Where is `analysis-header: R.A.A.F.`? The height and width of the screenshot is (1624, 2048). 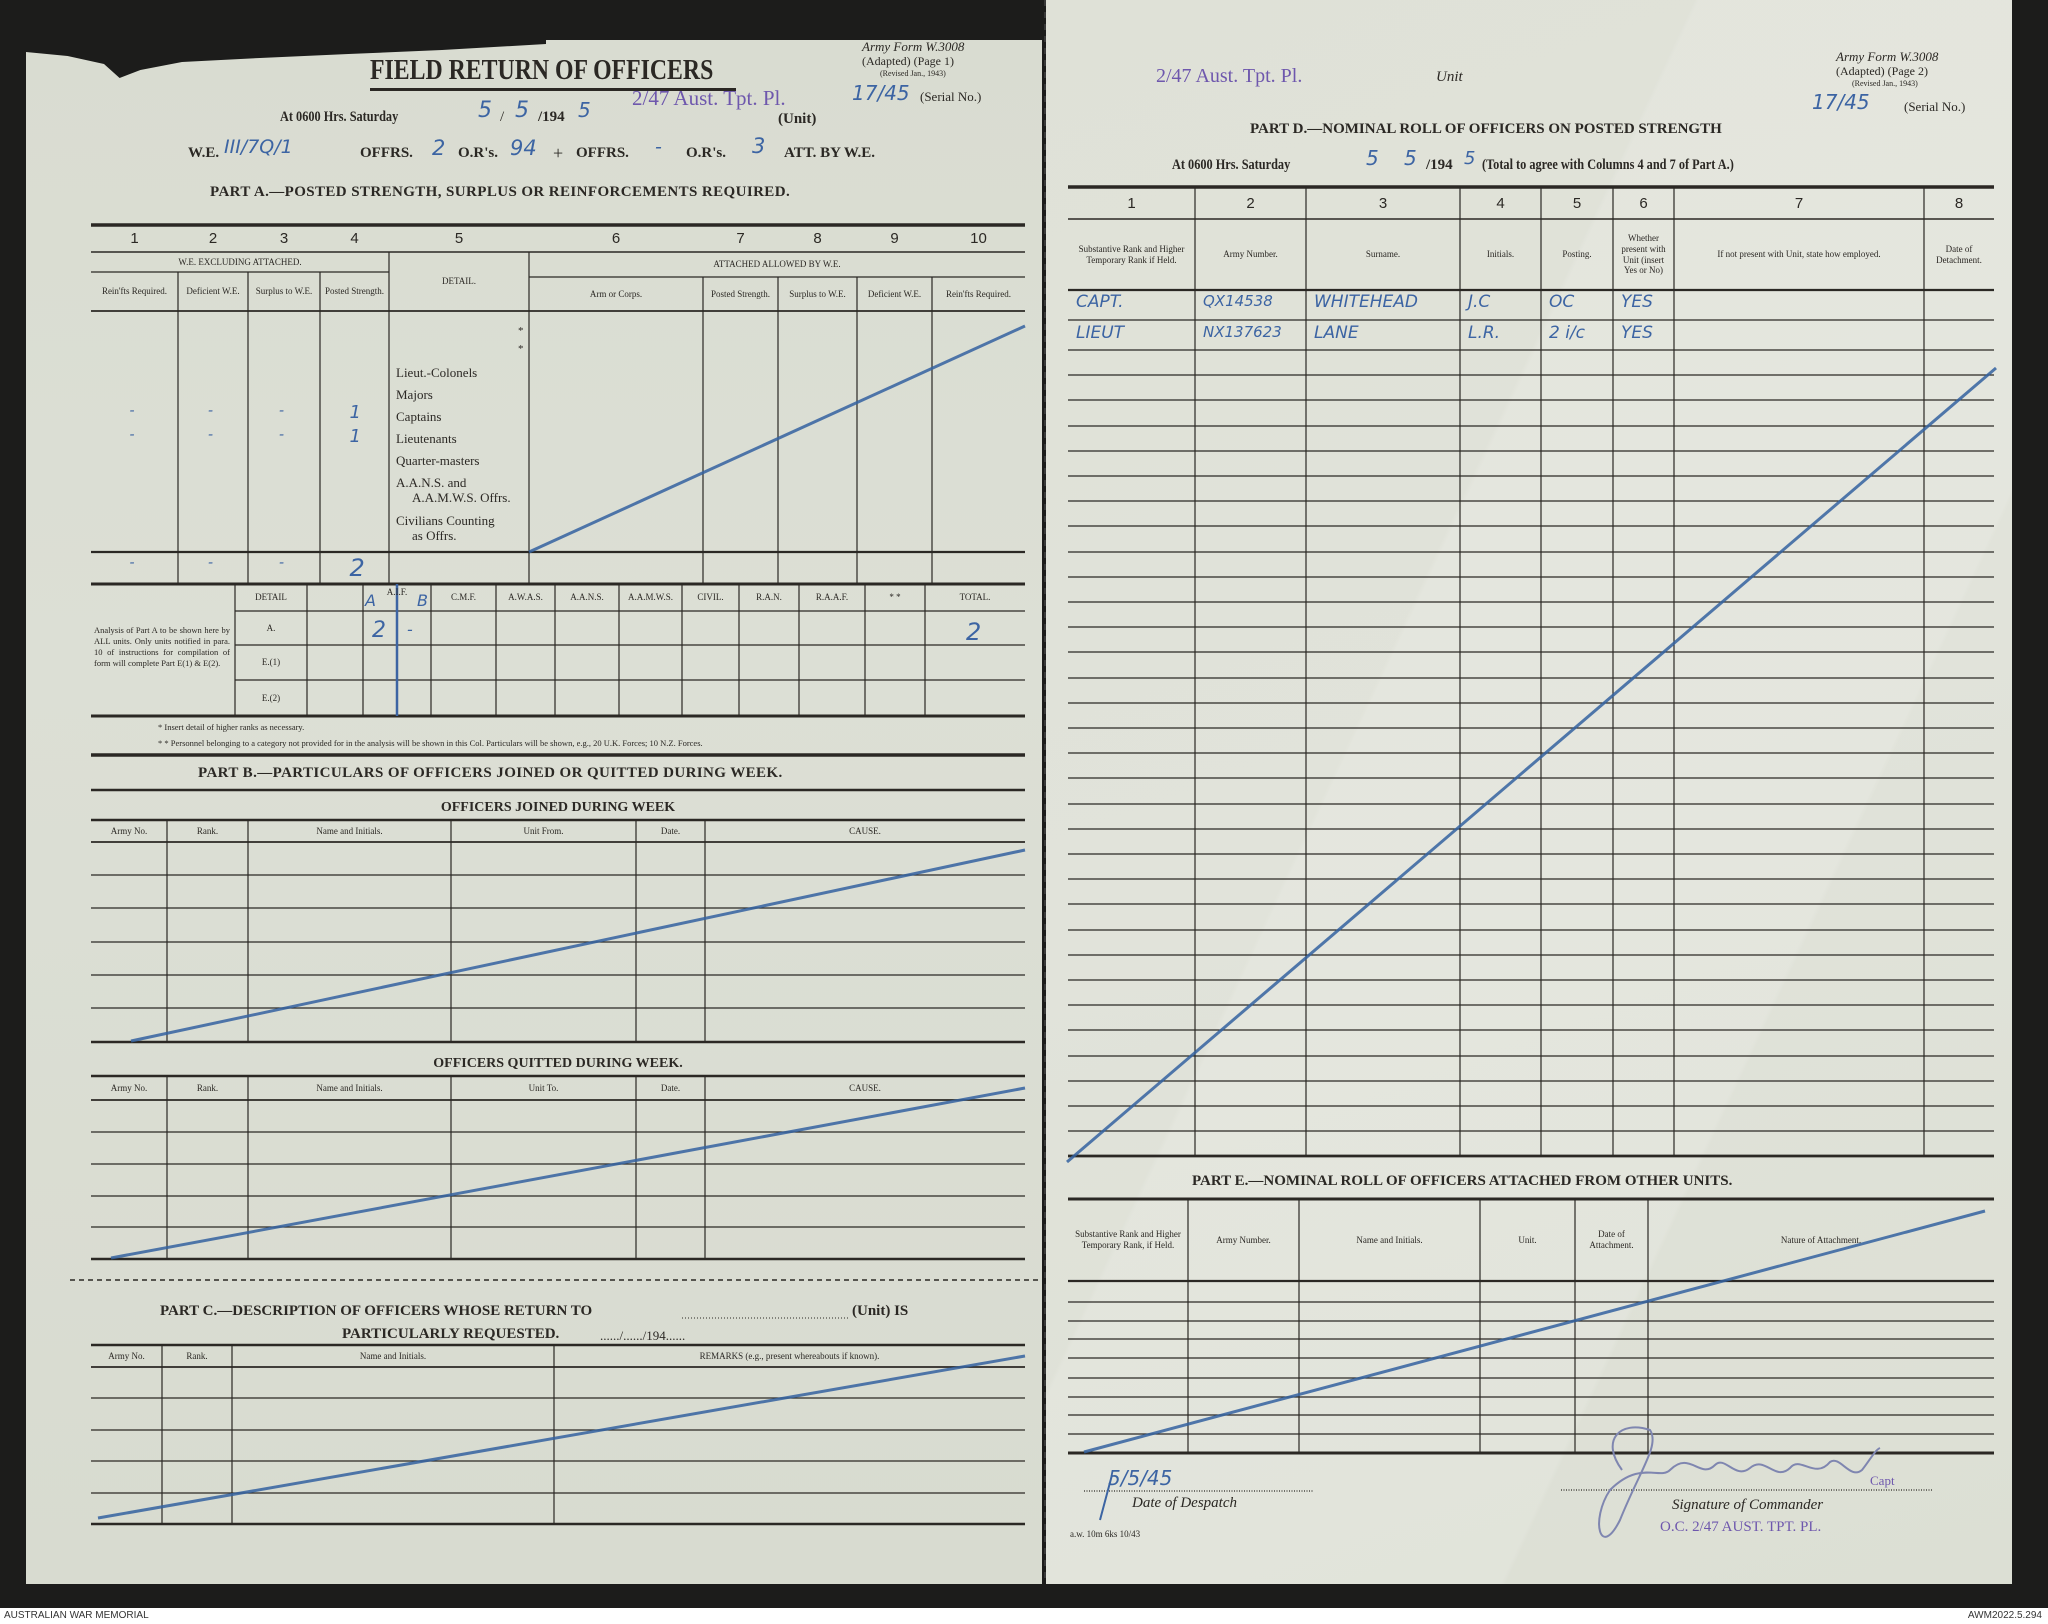 analysis-header: R.A.A.F. is located at coordinates (832, 597).